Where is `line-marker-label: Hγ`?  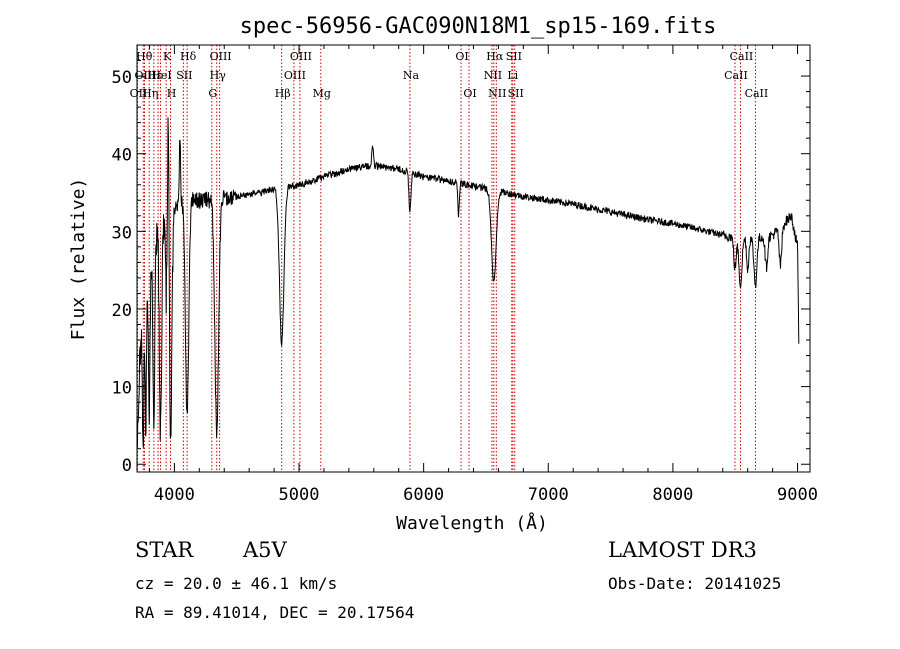 line-marker-label: Hγ is located at coordinates (218, 75).